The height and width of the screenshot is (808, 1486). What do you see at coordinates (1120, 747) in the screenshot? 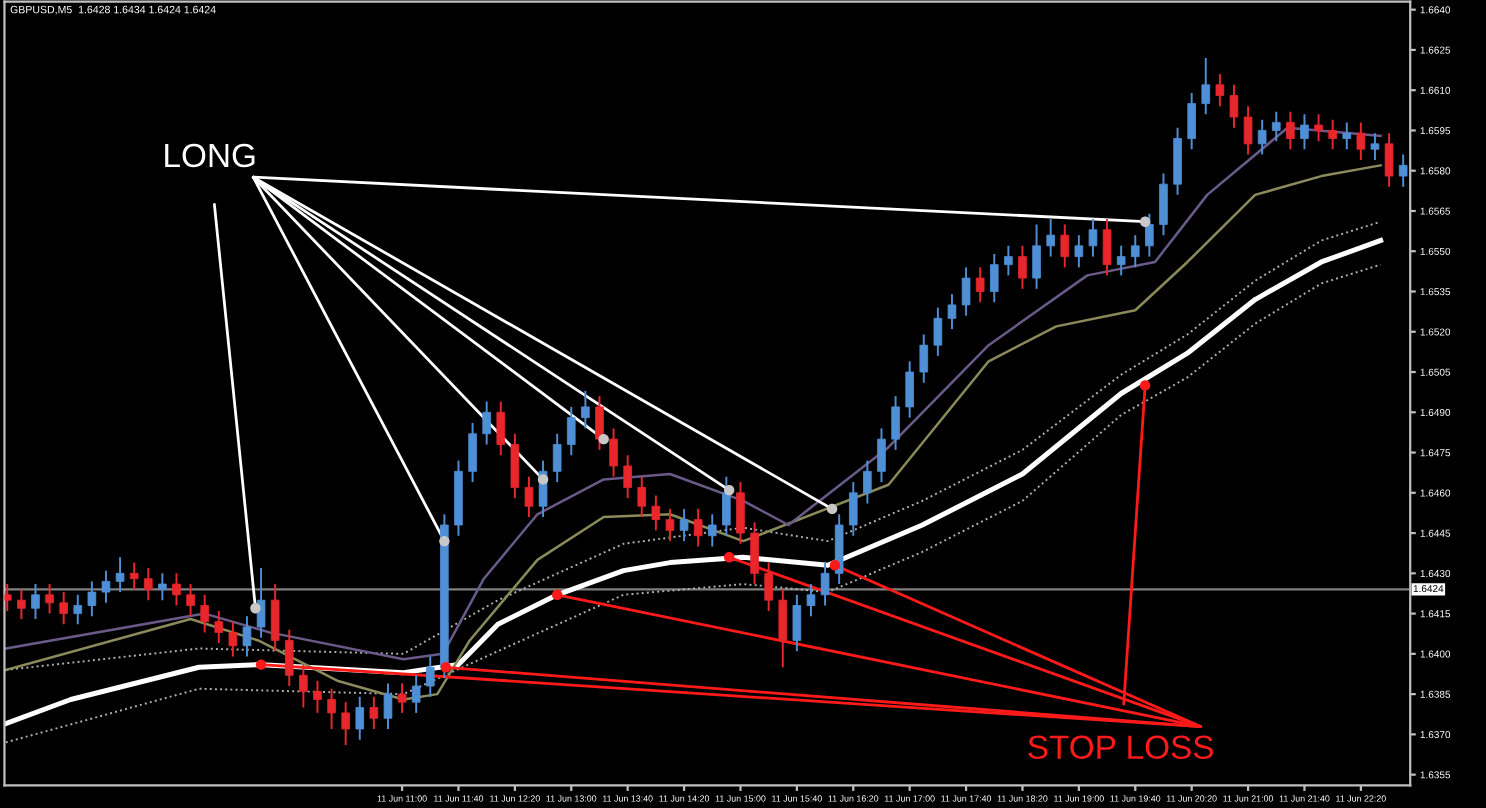
I see `annotation: STOP LOSS` at bounding box center [1120, 747].